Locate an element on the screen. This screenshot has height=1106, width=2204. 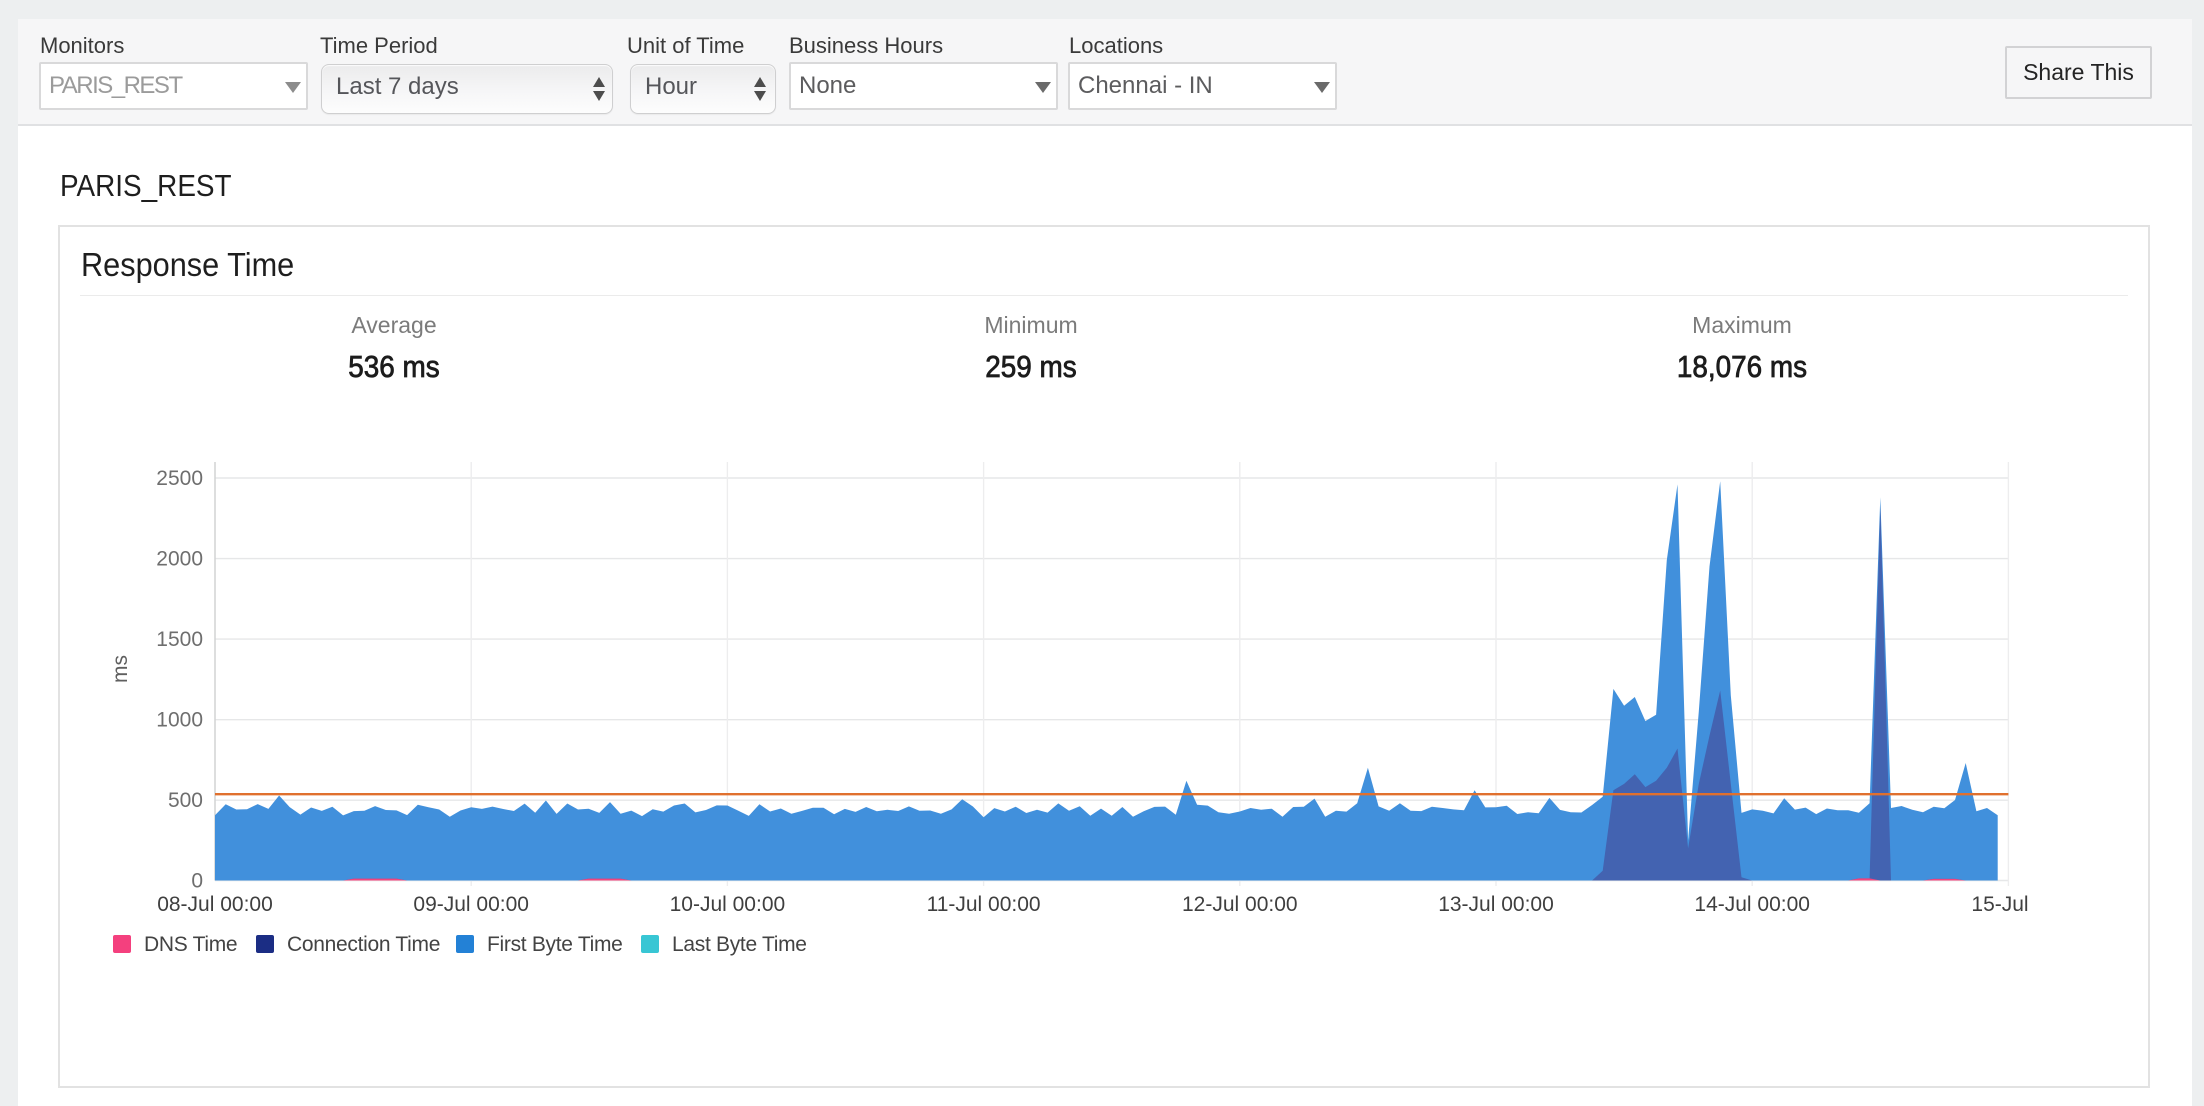
svg-text: 14-Jul 00:00 is located at coordinates (1752, 904).